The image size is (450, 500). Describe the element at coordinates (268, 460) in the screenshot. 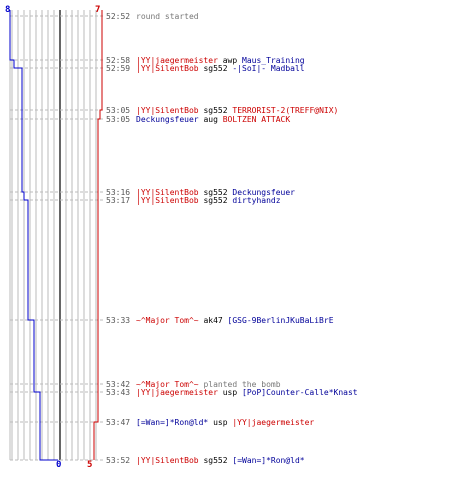

I see `victim-name: [=Wan=]*Ron@ld*` at that location.